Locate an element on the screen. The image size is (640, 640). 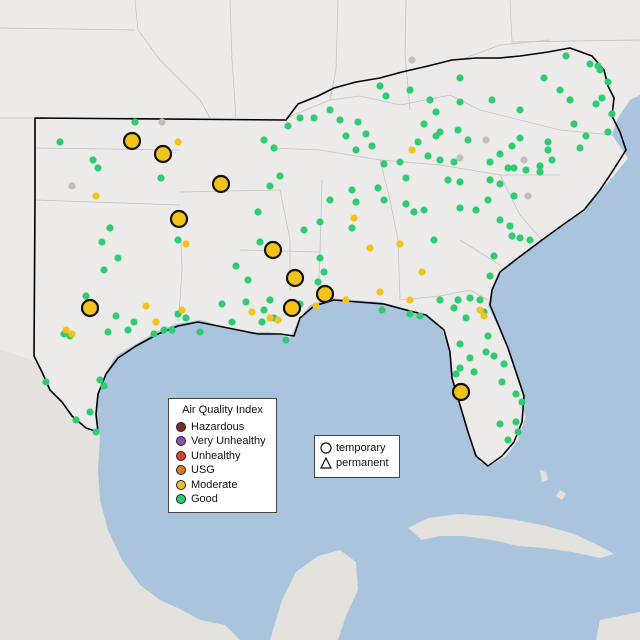
legend-item-hazardous: Hazardous is located at coordinates (222, 427).